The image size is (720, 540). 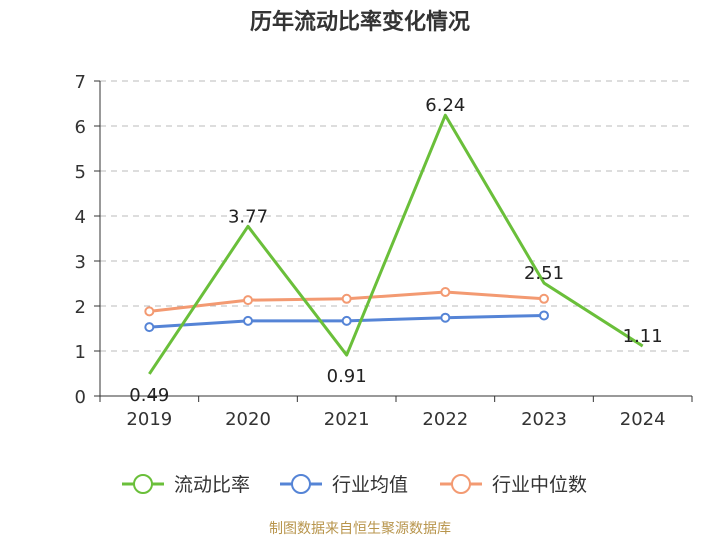 I want to click on series-2-point-2023, so click(x=544, y=298).